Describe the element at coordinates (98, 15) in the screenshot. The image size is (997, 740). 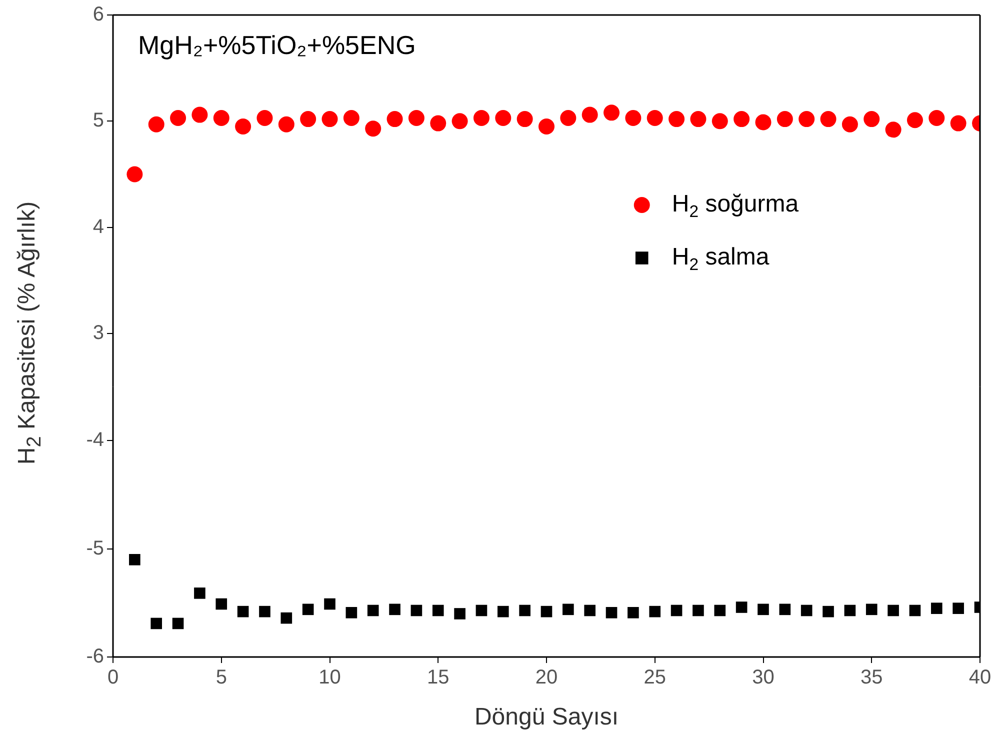
I see `y-tick-label: 6` at that location.